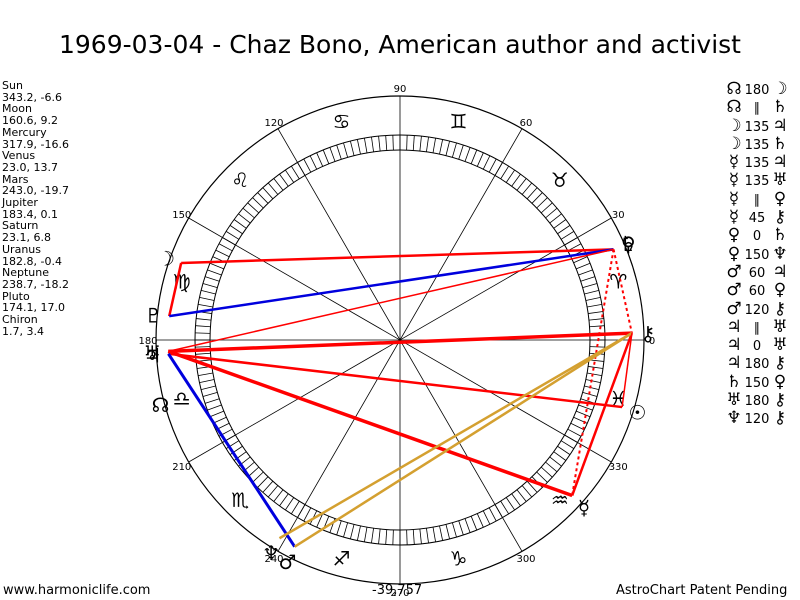 This screenshot has width=800, height=600. I want to click on aspect-planet-1: ☊, so click(734, 107).